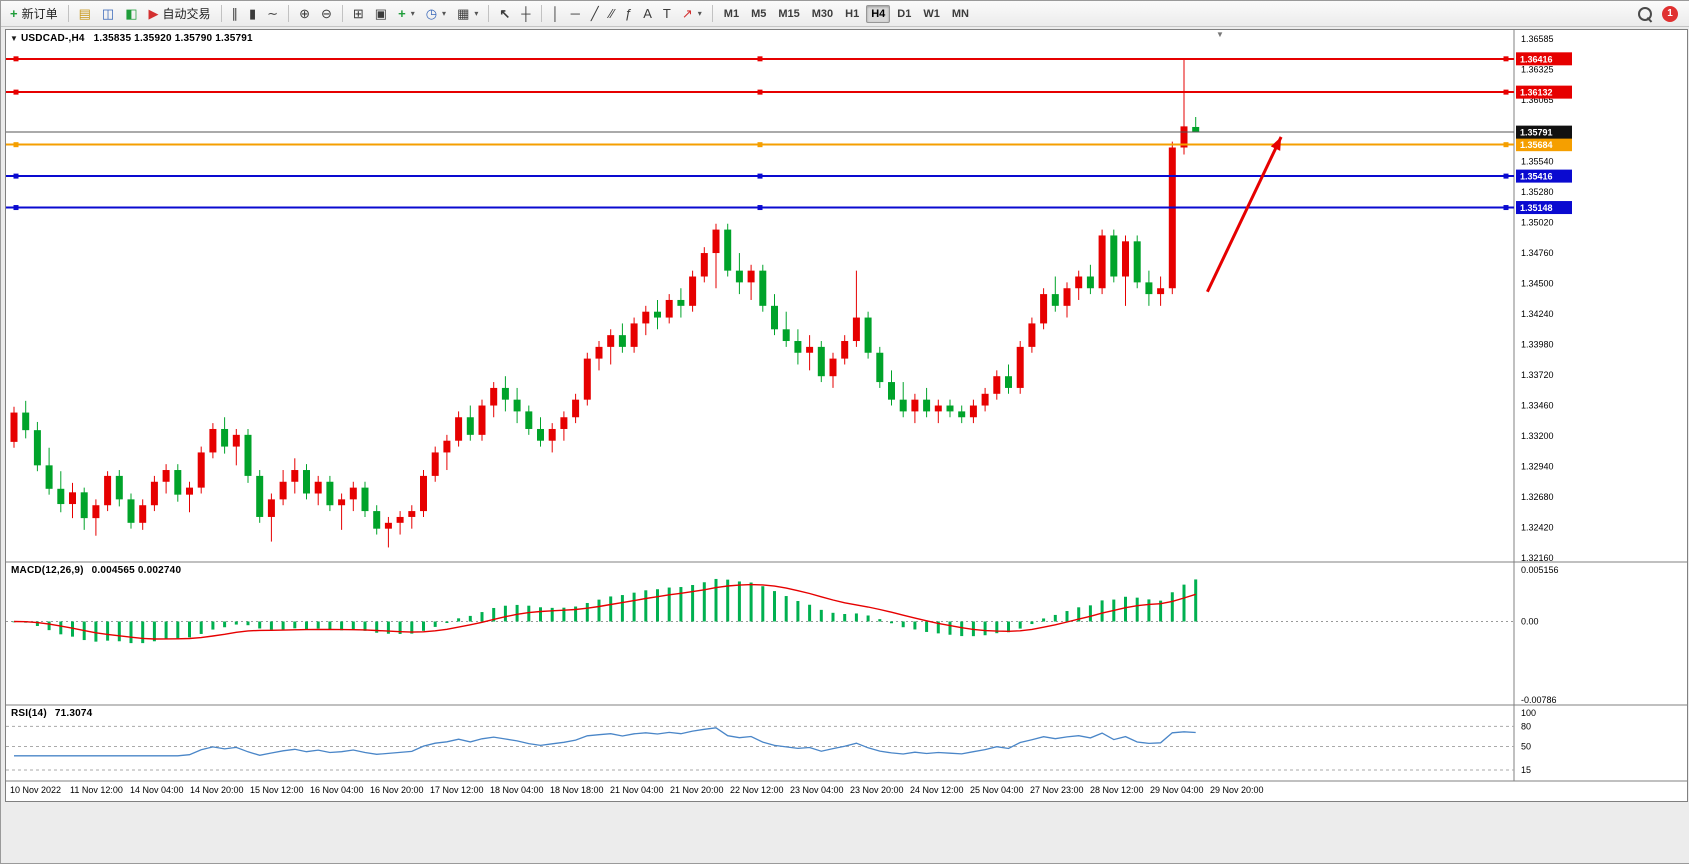 This screenshot has height=864, width=1689. I want to click on timeframe-button-H4: H4, so click(878, 13).